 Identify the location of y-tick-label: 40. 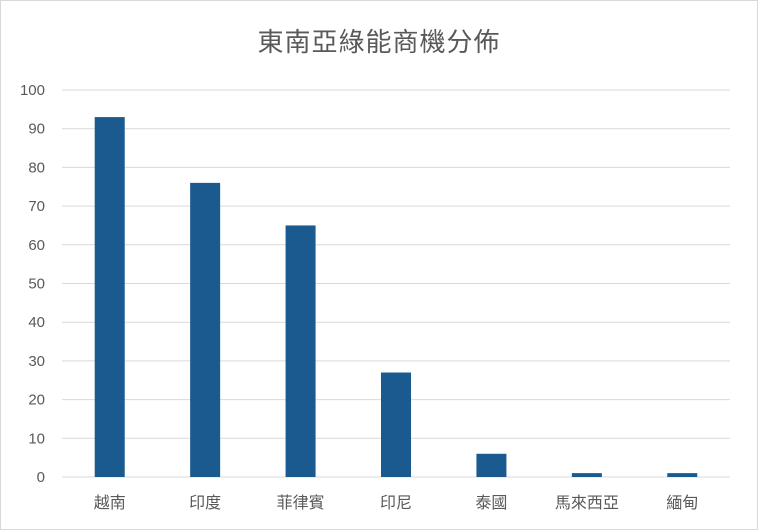
(36, 322).